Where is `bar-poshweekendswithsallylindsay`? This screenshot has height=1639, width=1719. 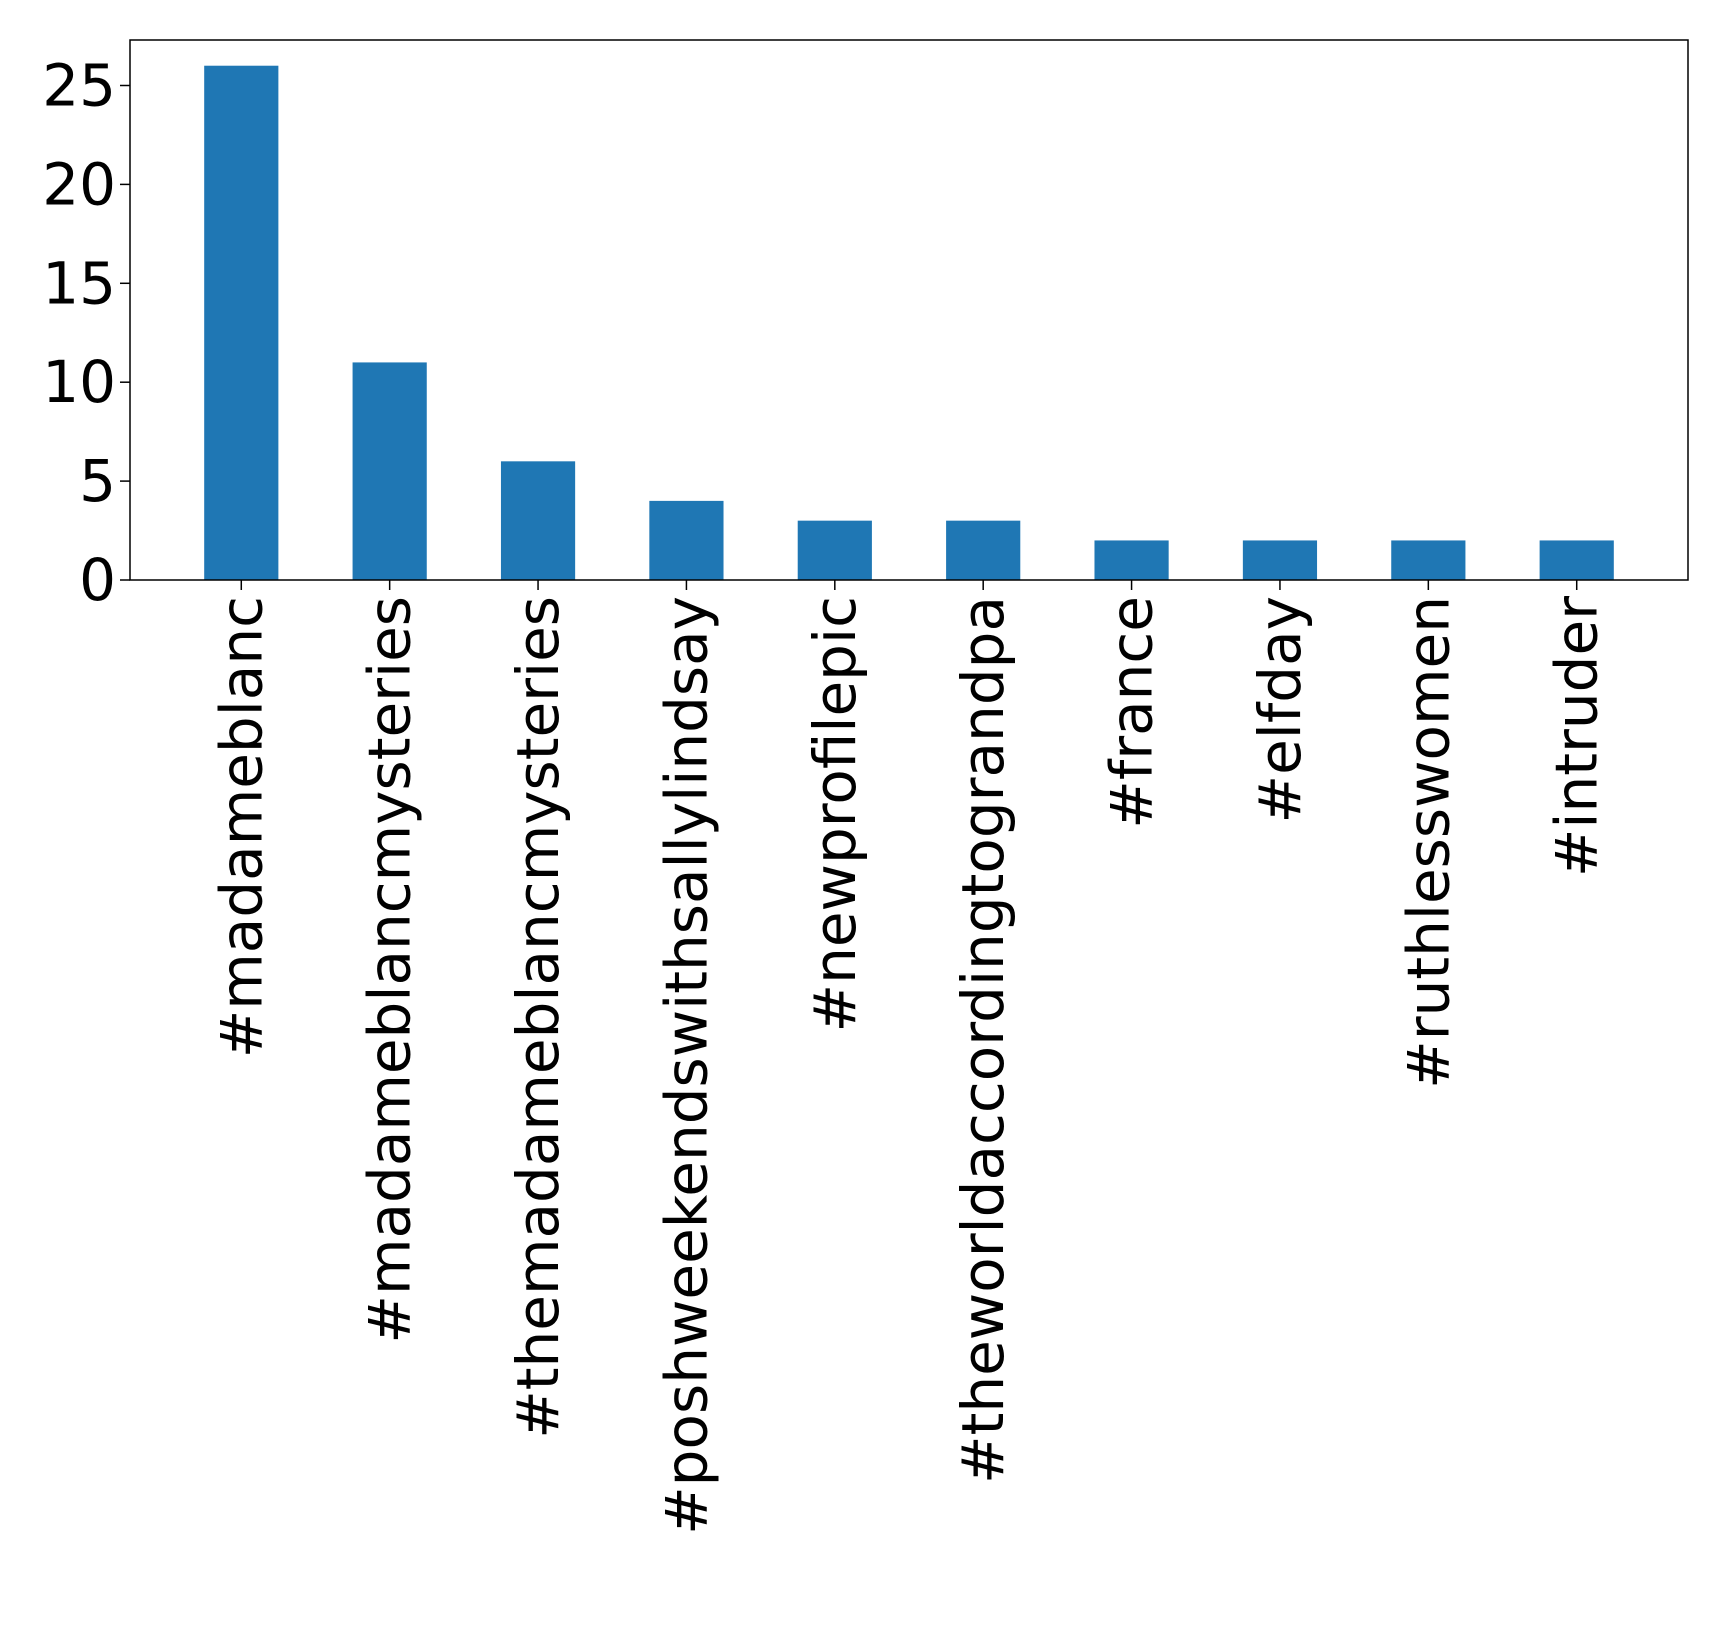
bar-poshweekendswithsallylindsay is located at coordinates (686, 540).